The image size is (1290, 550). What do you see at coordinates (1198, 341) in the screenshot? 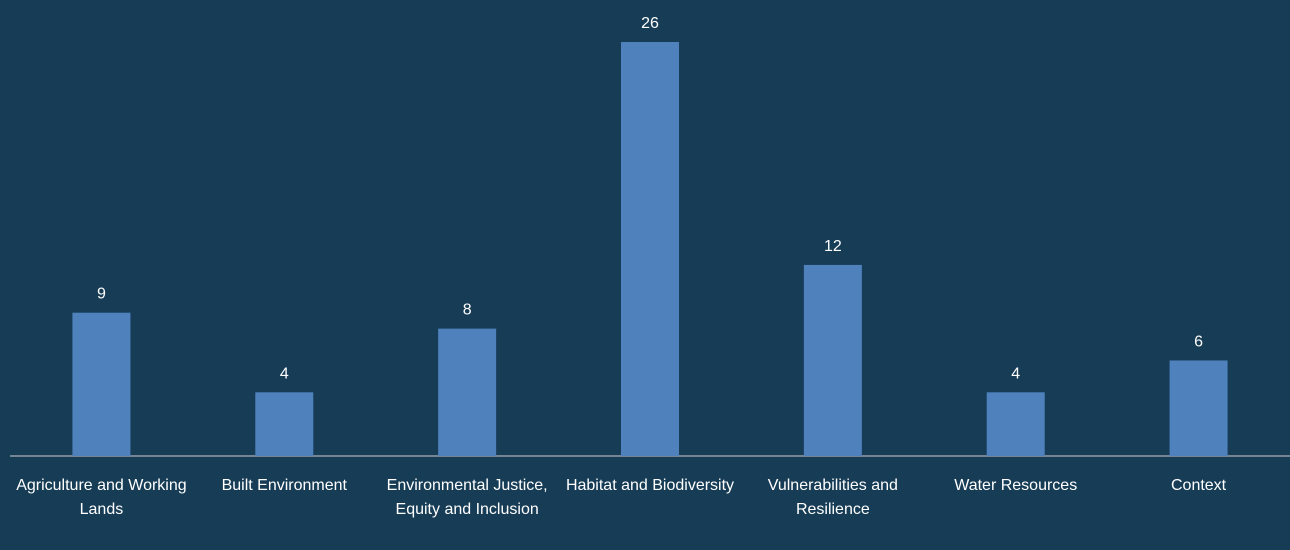
I see `data-label: 6` at bounding box center [1198, 341].